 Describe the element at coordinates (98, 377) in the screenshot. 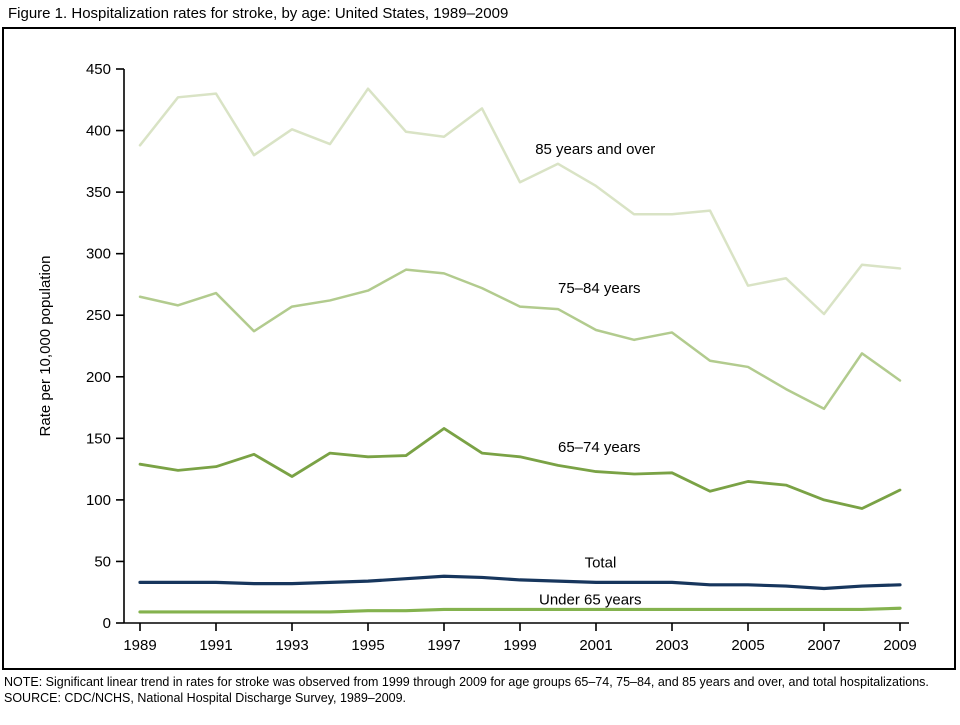

I see `y-tick-label: 200` at that location.